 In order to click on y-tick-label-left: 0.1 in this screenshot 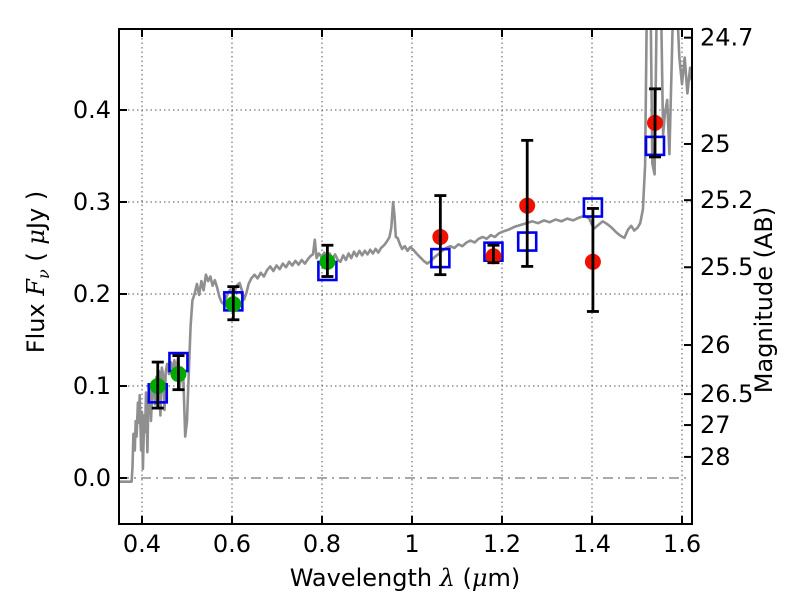, I will do `click(92, 386)`.